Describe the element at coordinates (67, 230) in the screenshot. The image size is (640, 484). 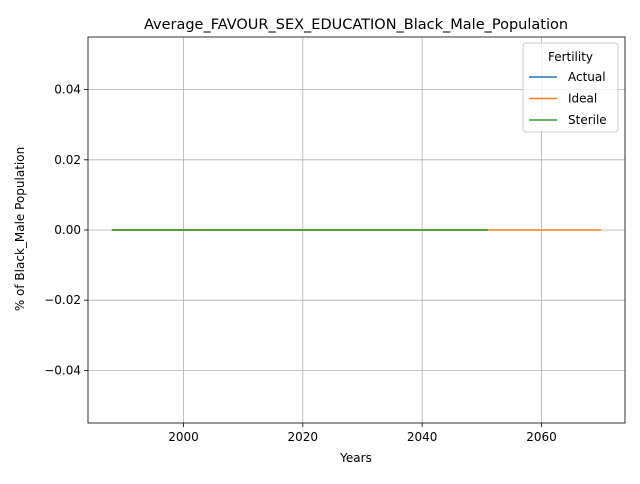
I see `y-tick-label: 0.00` at that location.